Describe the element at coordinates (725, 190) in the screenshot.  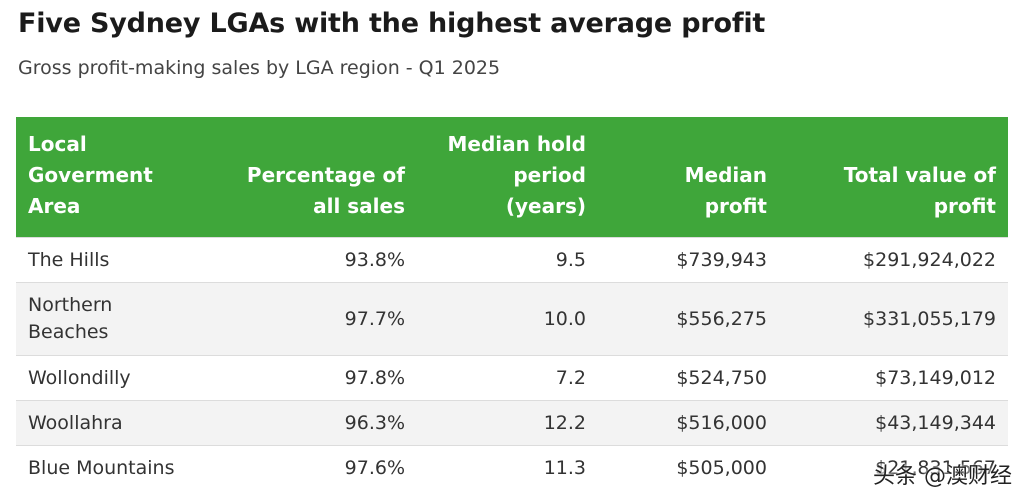
I see `column-header-median-profit: Median profit` at that location.